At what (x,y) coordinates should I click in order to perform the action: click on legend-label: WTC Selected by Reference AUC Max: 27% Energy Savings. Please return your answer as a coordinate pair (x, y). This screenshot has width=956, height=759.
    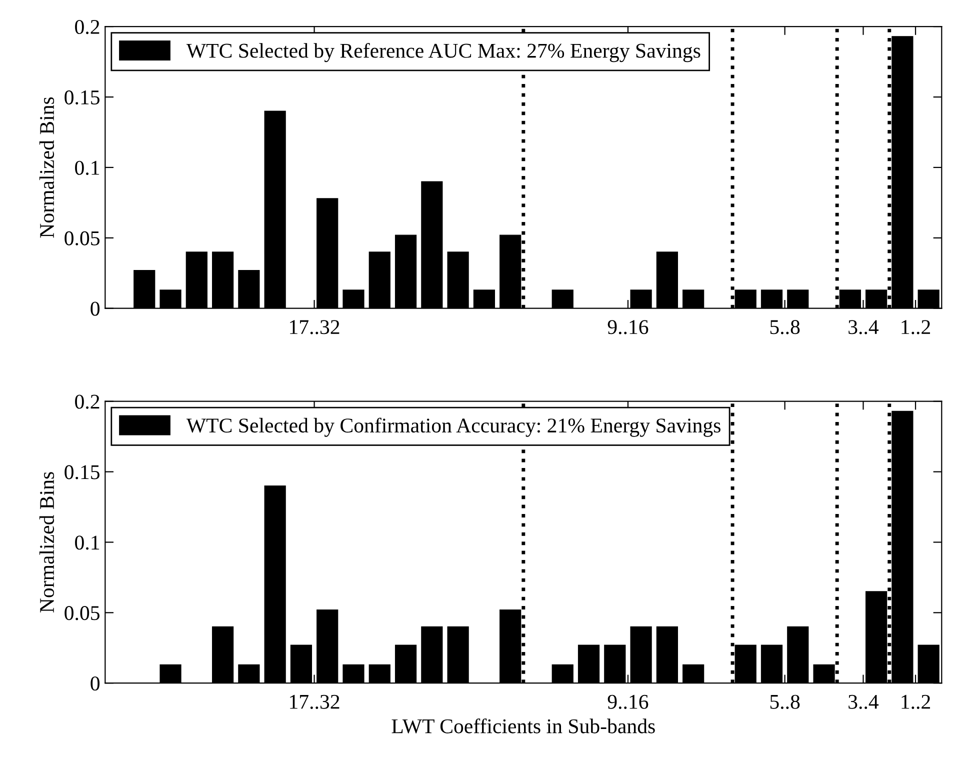
    Looking at the image, I should click on (443, 52).